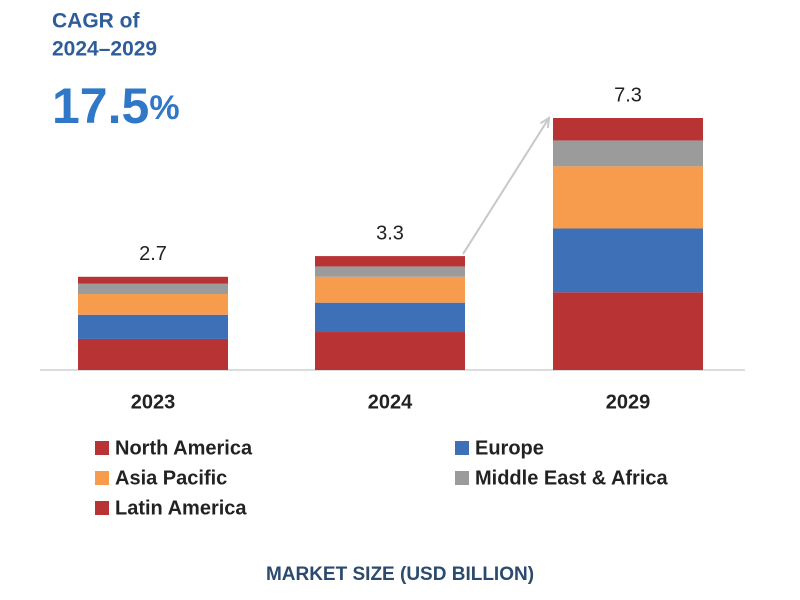  What do you see at coordinates (100, 106) in the screenshot?
I see `cagr-number: 17.5` at bounding box center [100, 106].